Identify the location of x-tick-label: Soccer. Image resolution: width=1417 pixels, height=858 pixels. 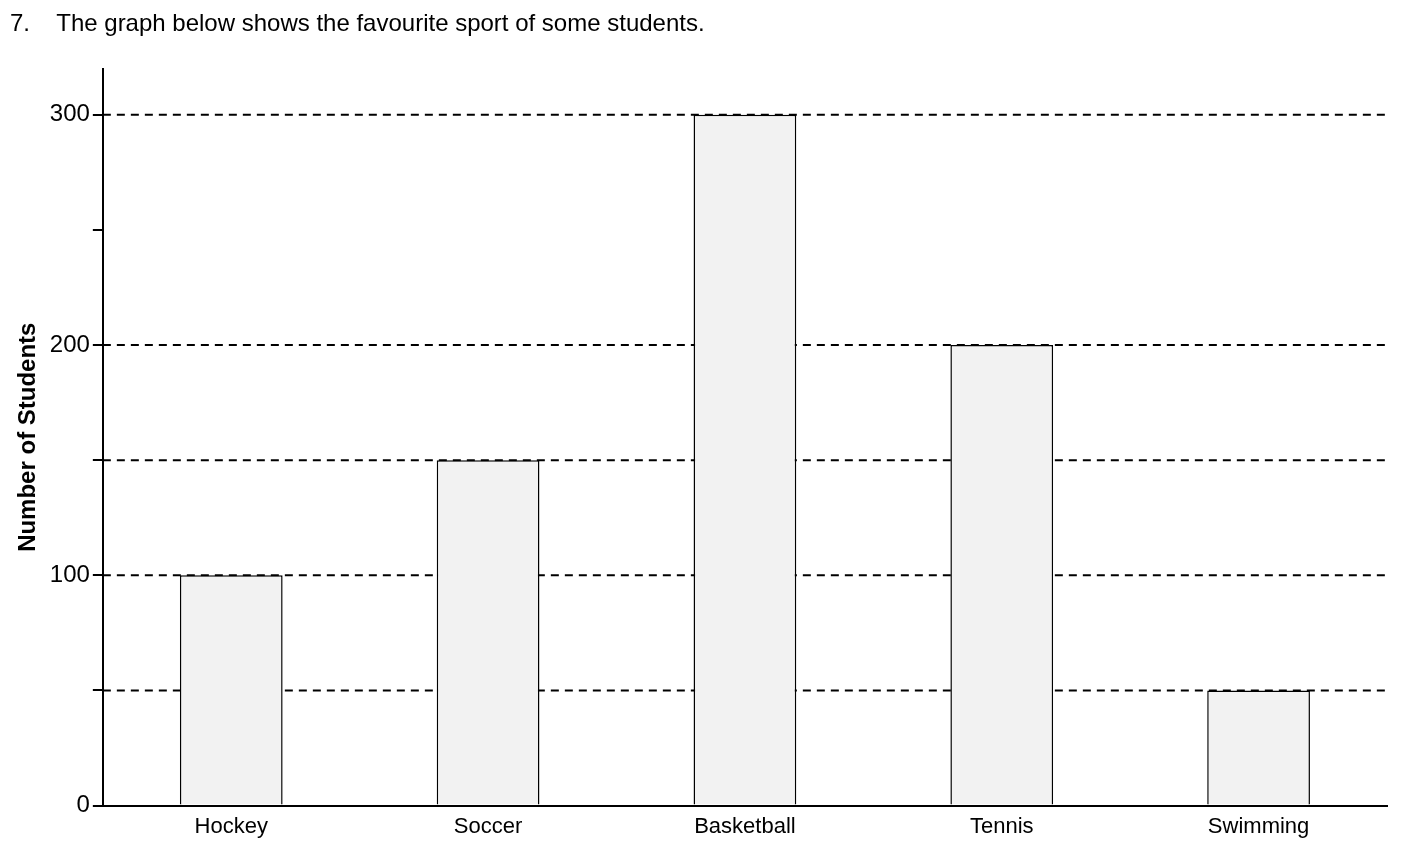
(488, 825).